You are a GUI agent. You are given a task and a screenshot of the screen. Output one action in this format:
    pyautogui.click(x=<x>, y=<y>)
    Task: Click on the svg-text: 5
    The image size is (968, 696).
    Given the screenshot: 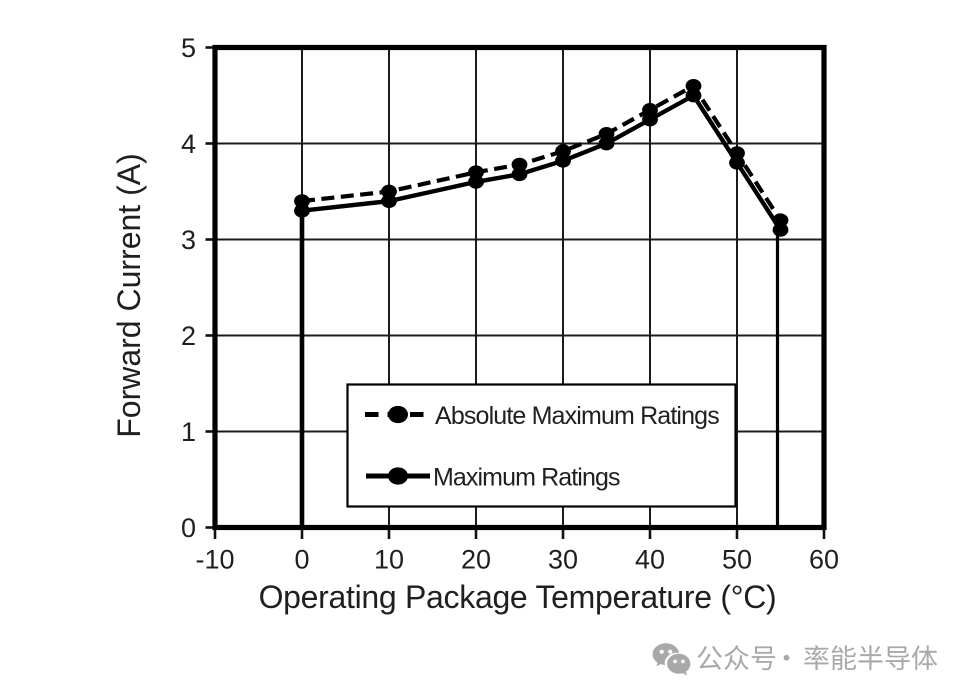 What is the action you would take?
    pyautogui.click(x=188, y=48)
    